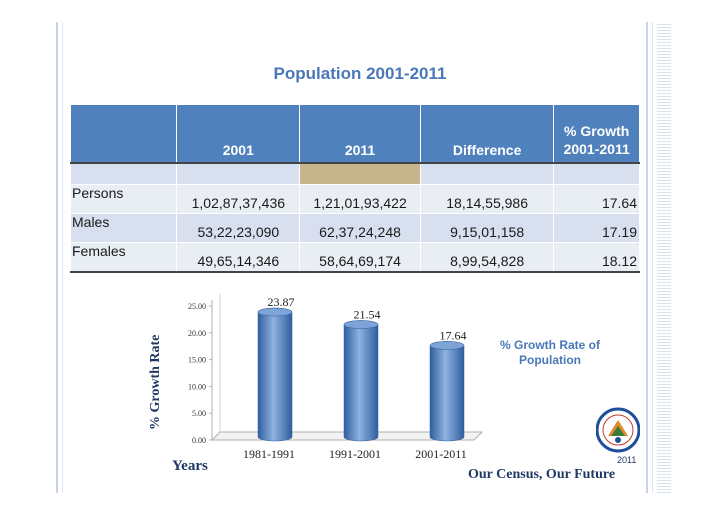 This screenshot has height=515, width=728. Describe the element at coordinates (199, 440) in the screenshot. I see `y-tick-label: 0.00` at that location.